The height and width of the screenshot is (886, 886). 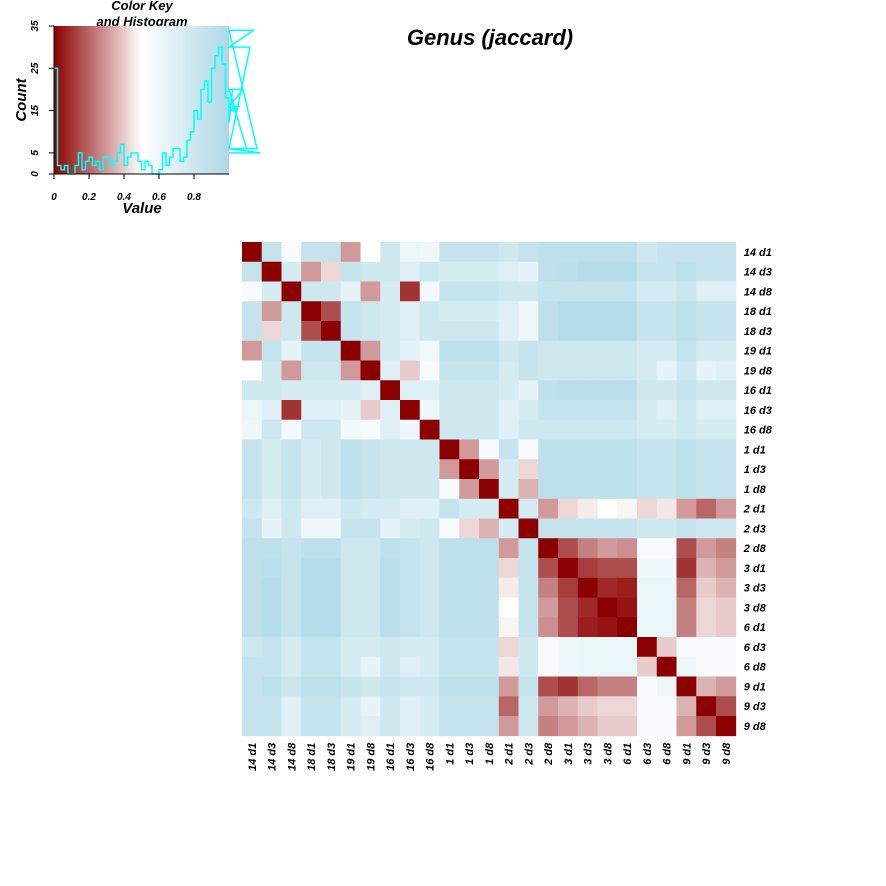 What do you see at coordinates (648, 754) in the screenshot?
I see `heatmap-column-label: 6 d3` at bounding box center [648, 754].